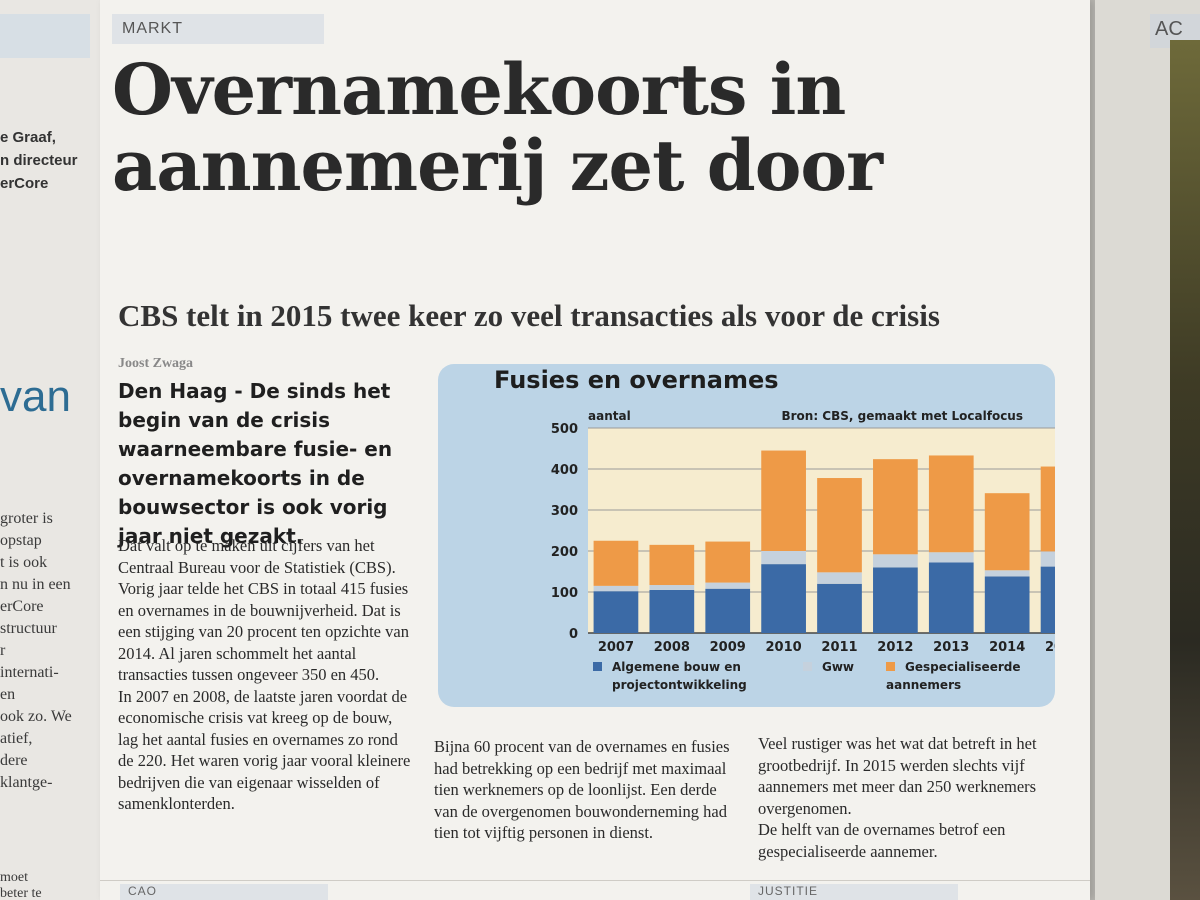  I want to click on legend-label: Algemene bouw en projectontwikkeling, so click(679, 676).